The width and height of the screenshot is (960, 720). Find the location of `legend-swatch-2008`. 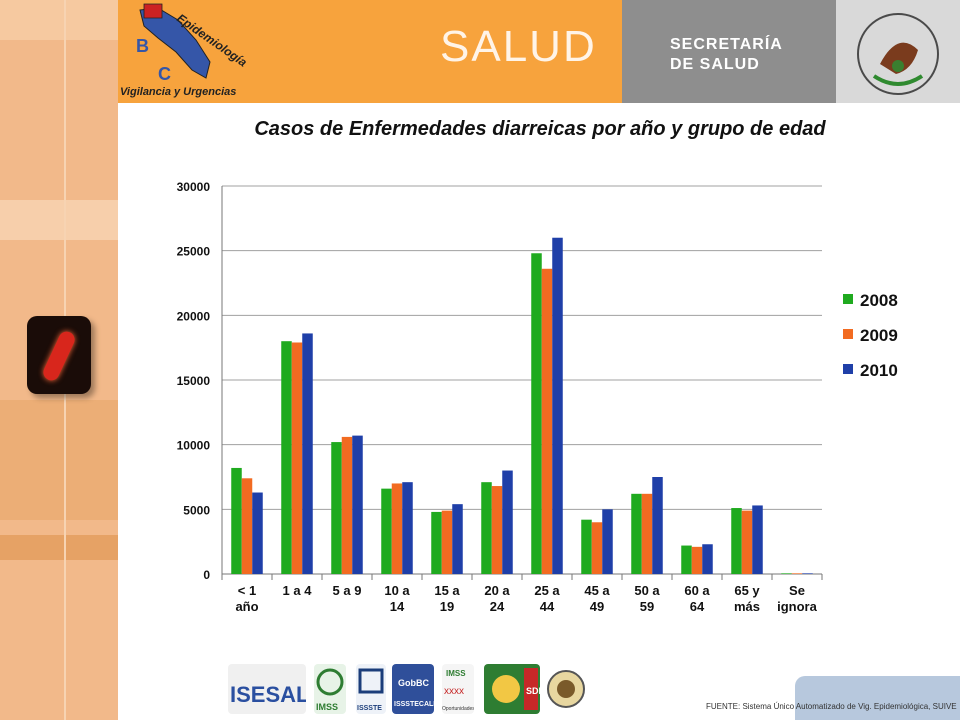

legend-swatch-2008 is located at coordinates (848, 299).